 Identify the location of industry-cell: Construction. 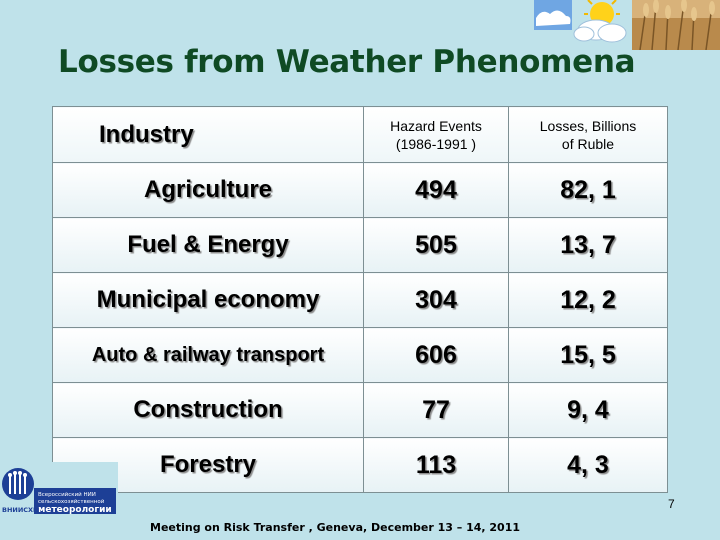
(208, 410).